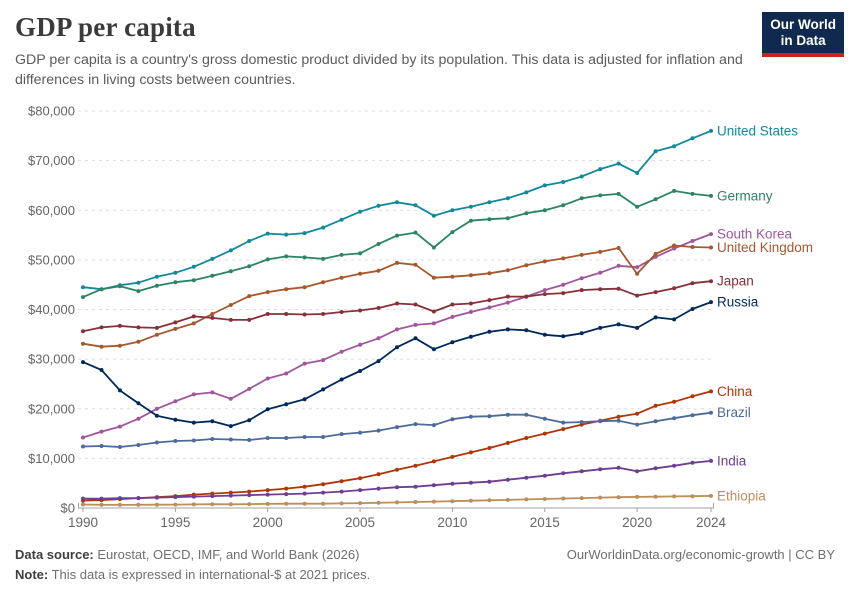  I want to click on series-ethiopia: Ethiopia, so click(423, 497).